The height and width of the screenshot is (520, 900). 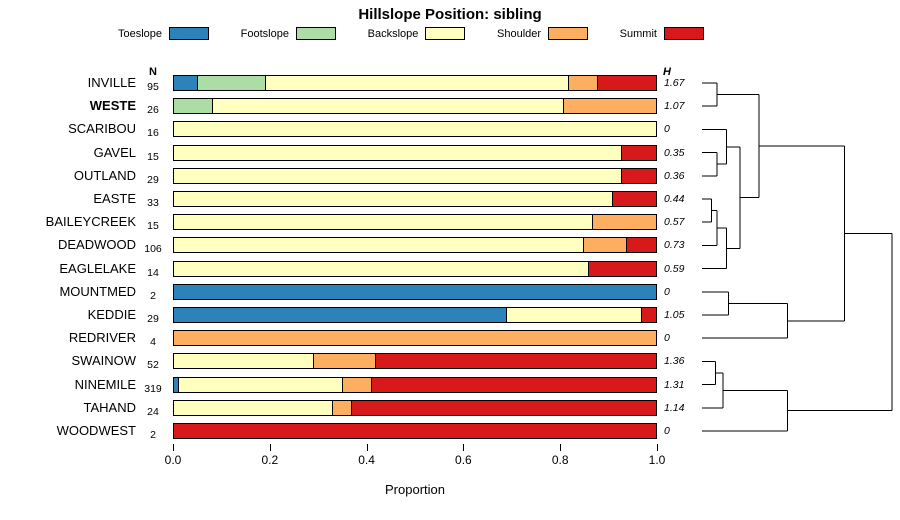 I want to click on x-axis-tick-label: 0.2, so click(x=270, y=460).